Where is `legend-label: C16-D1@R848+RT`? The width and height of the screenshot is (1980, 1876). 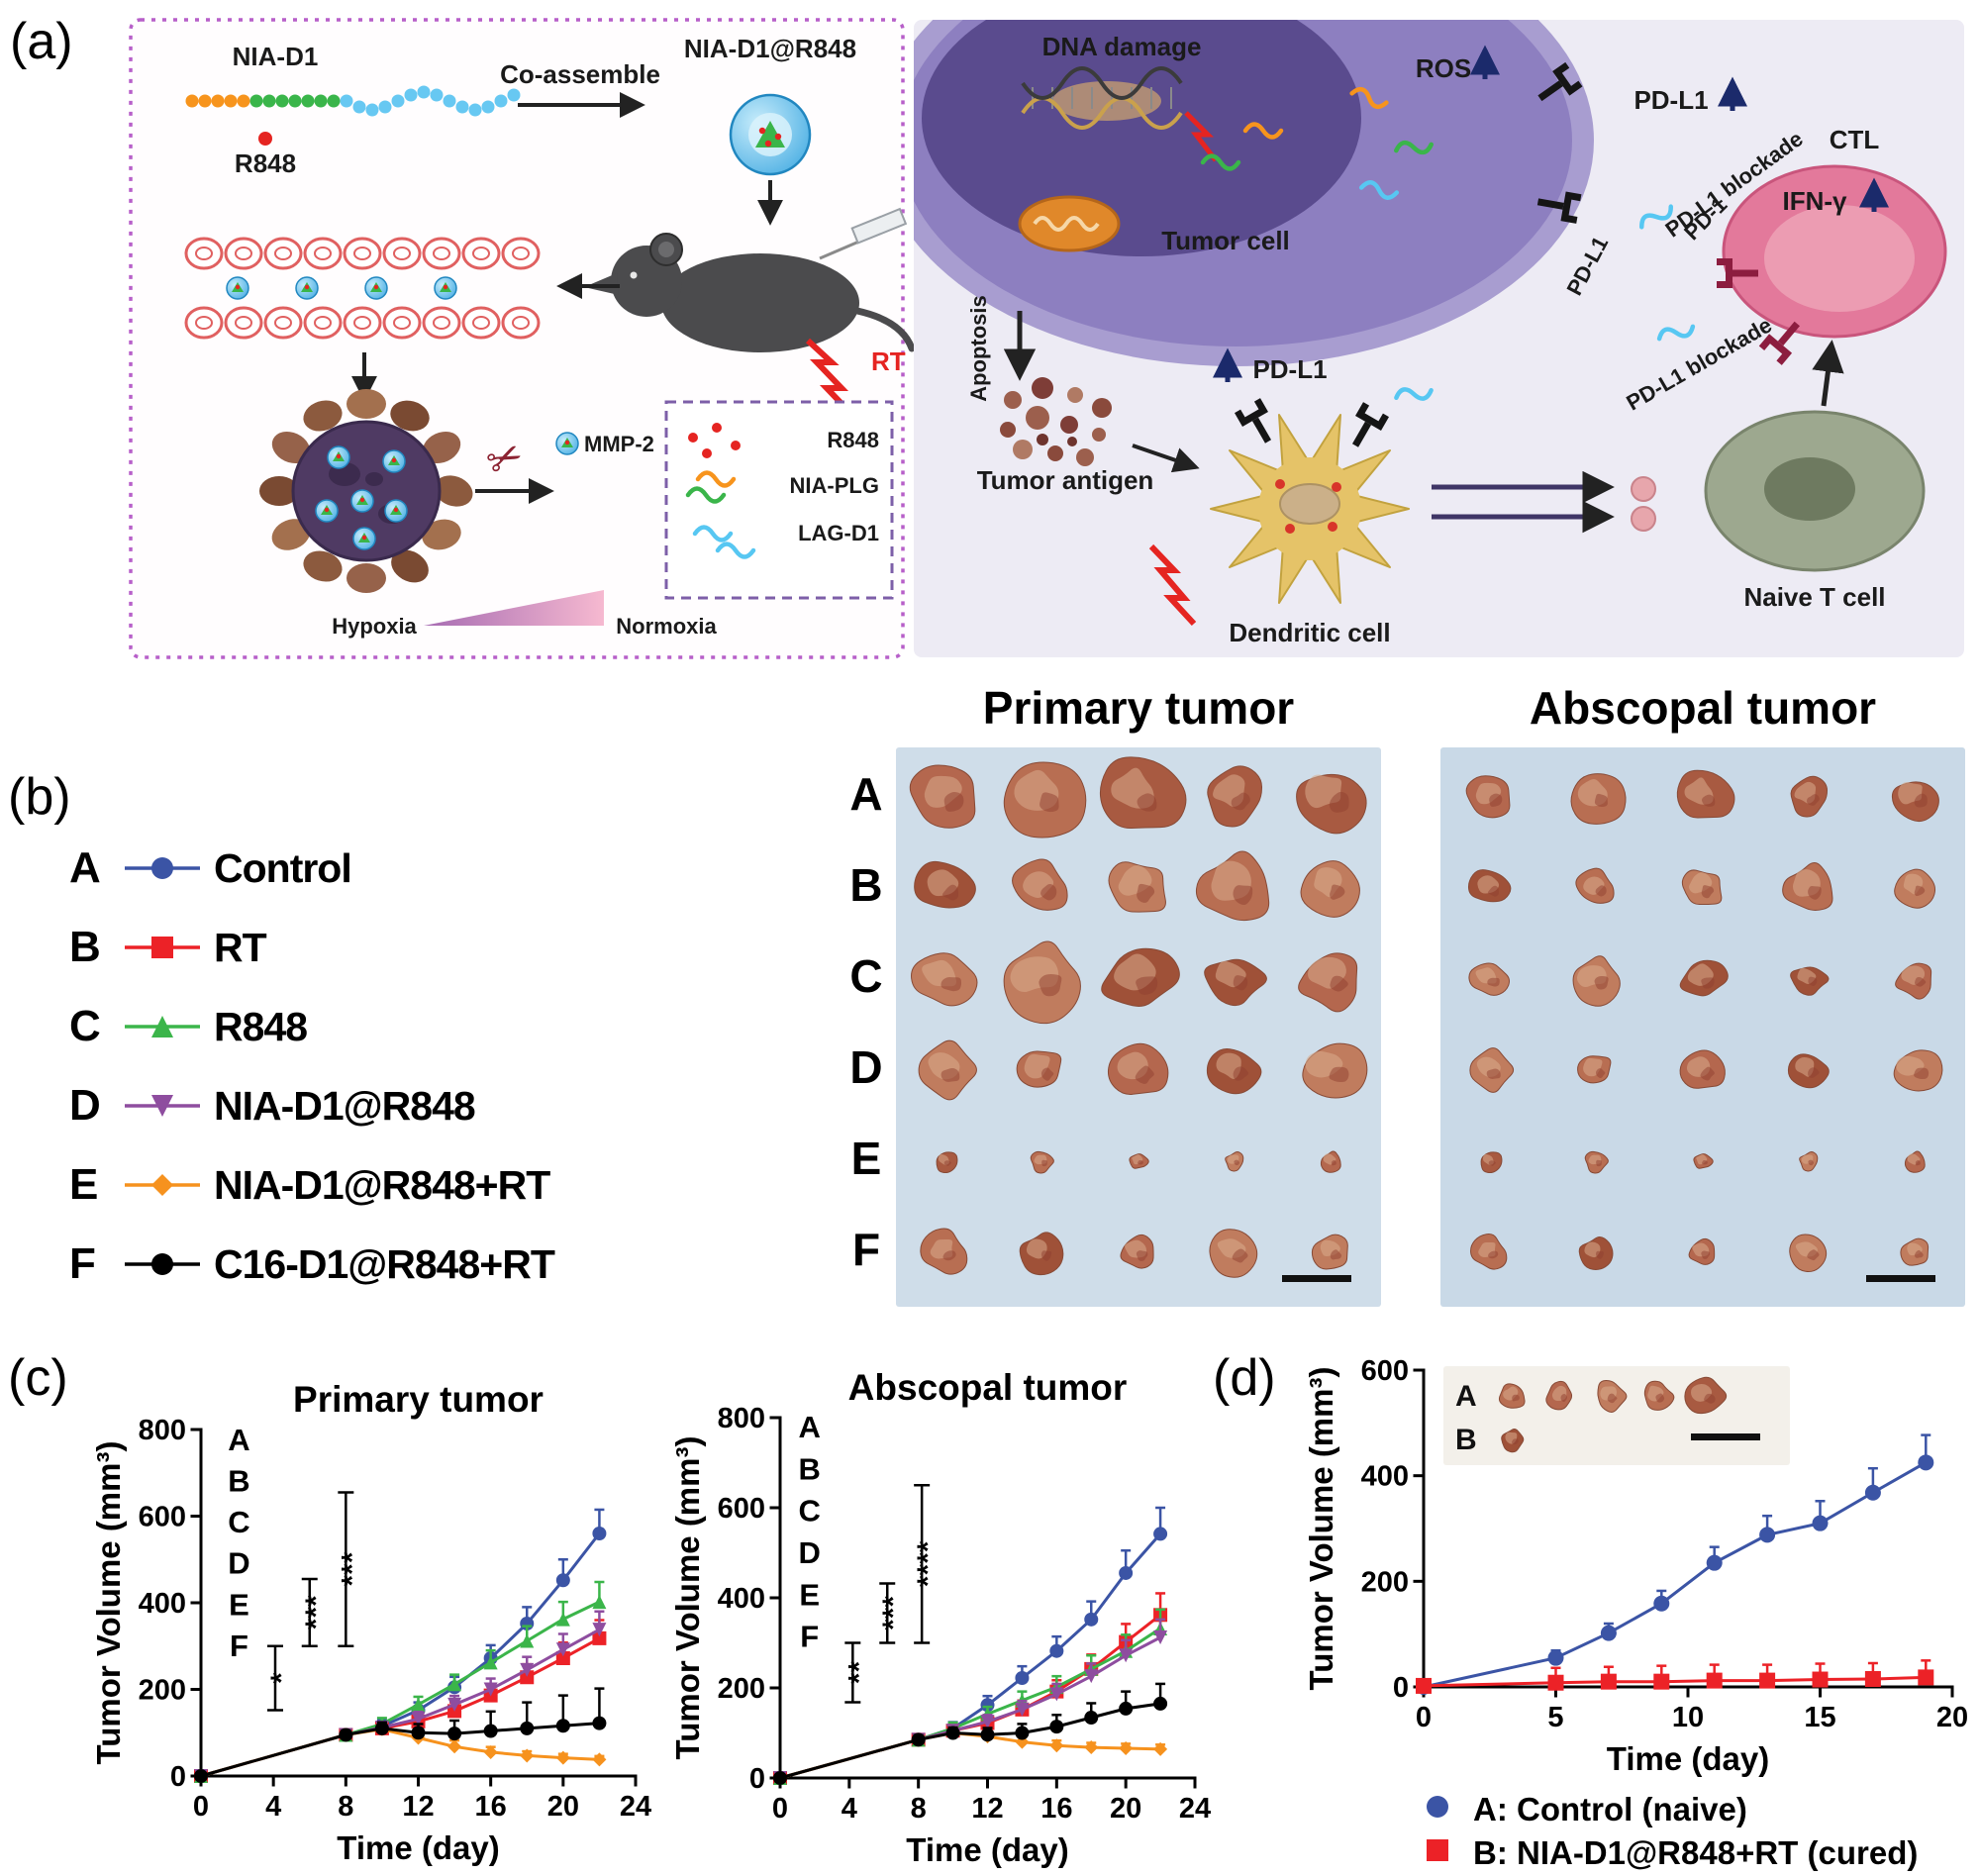
legend-label: C16-D1@R848+RT is located at coordinates (384, 1263).